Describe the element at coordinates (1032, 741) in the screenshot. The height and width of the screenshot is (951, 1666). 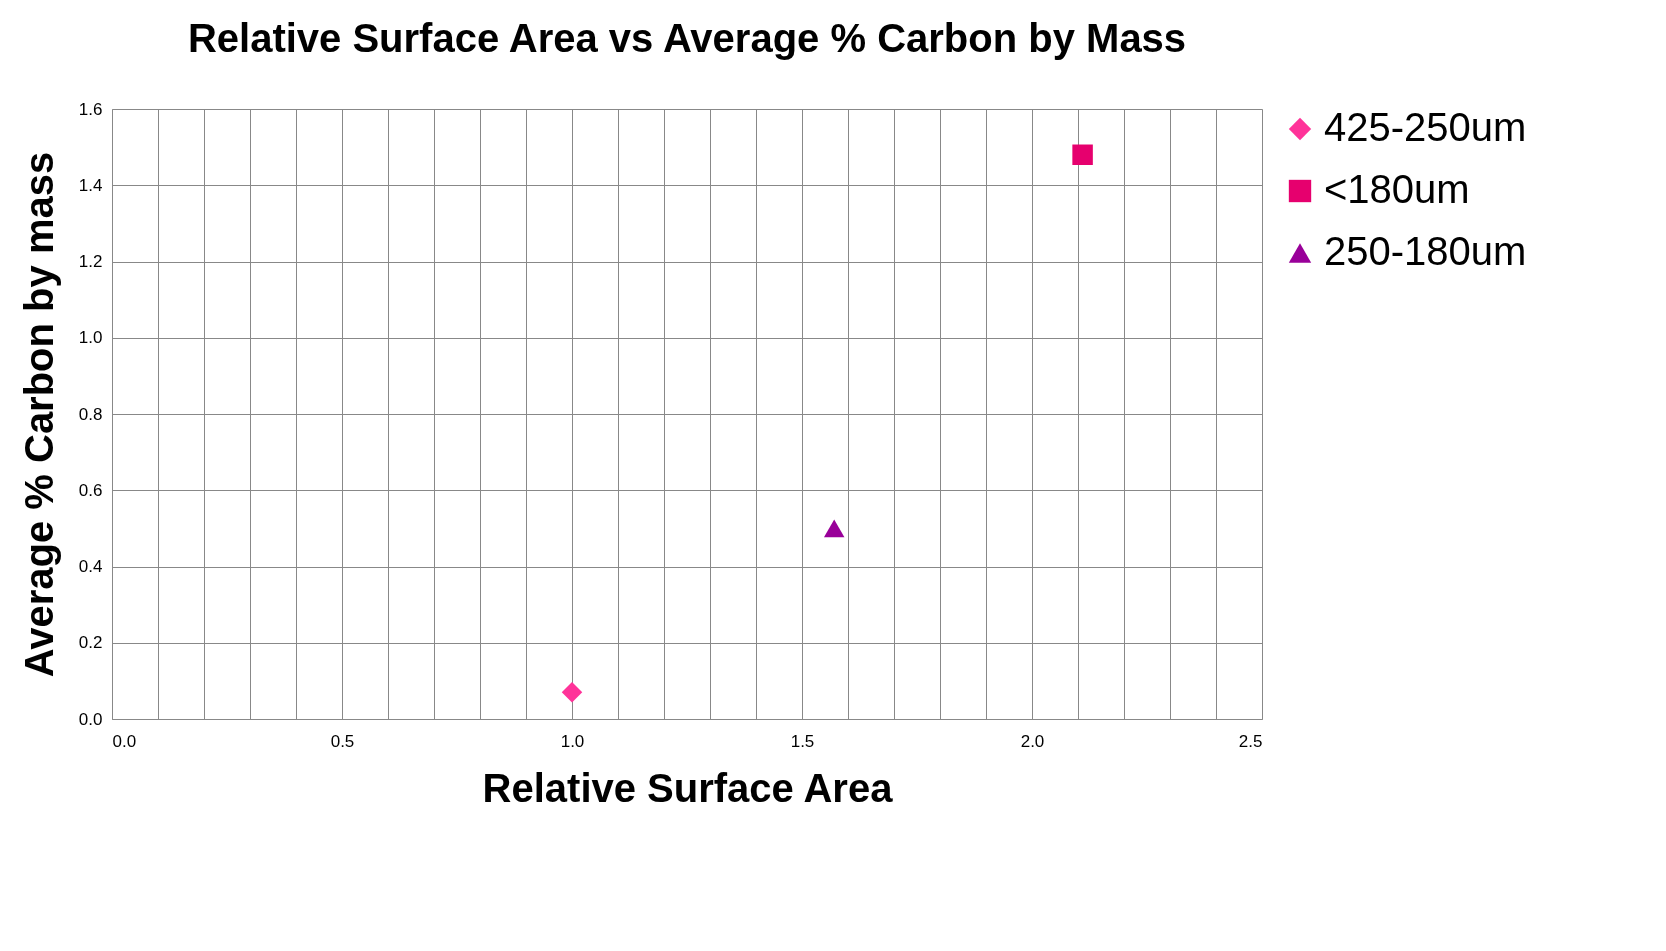
I see `x-tick-label: 2.0` at that location.